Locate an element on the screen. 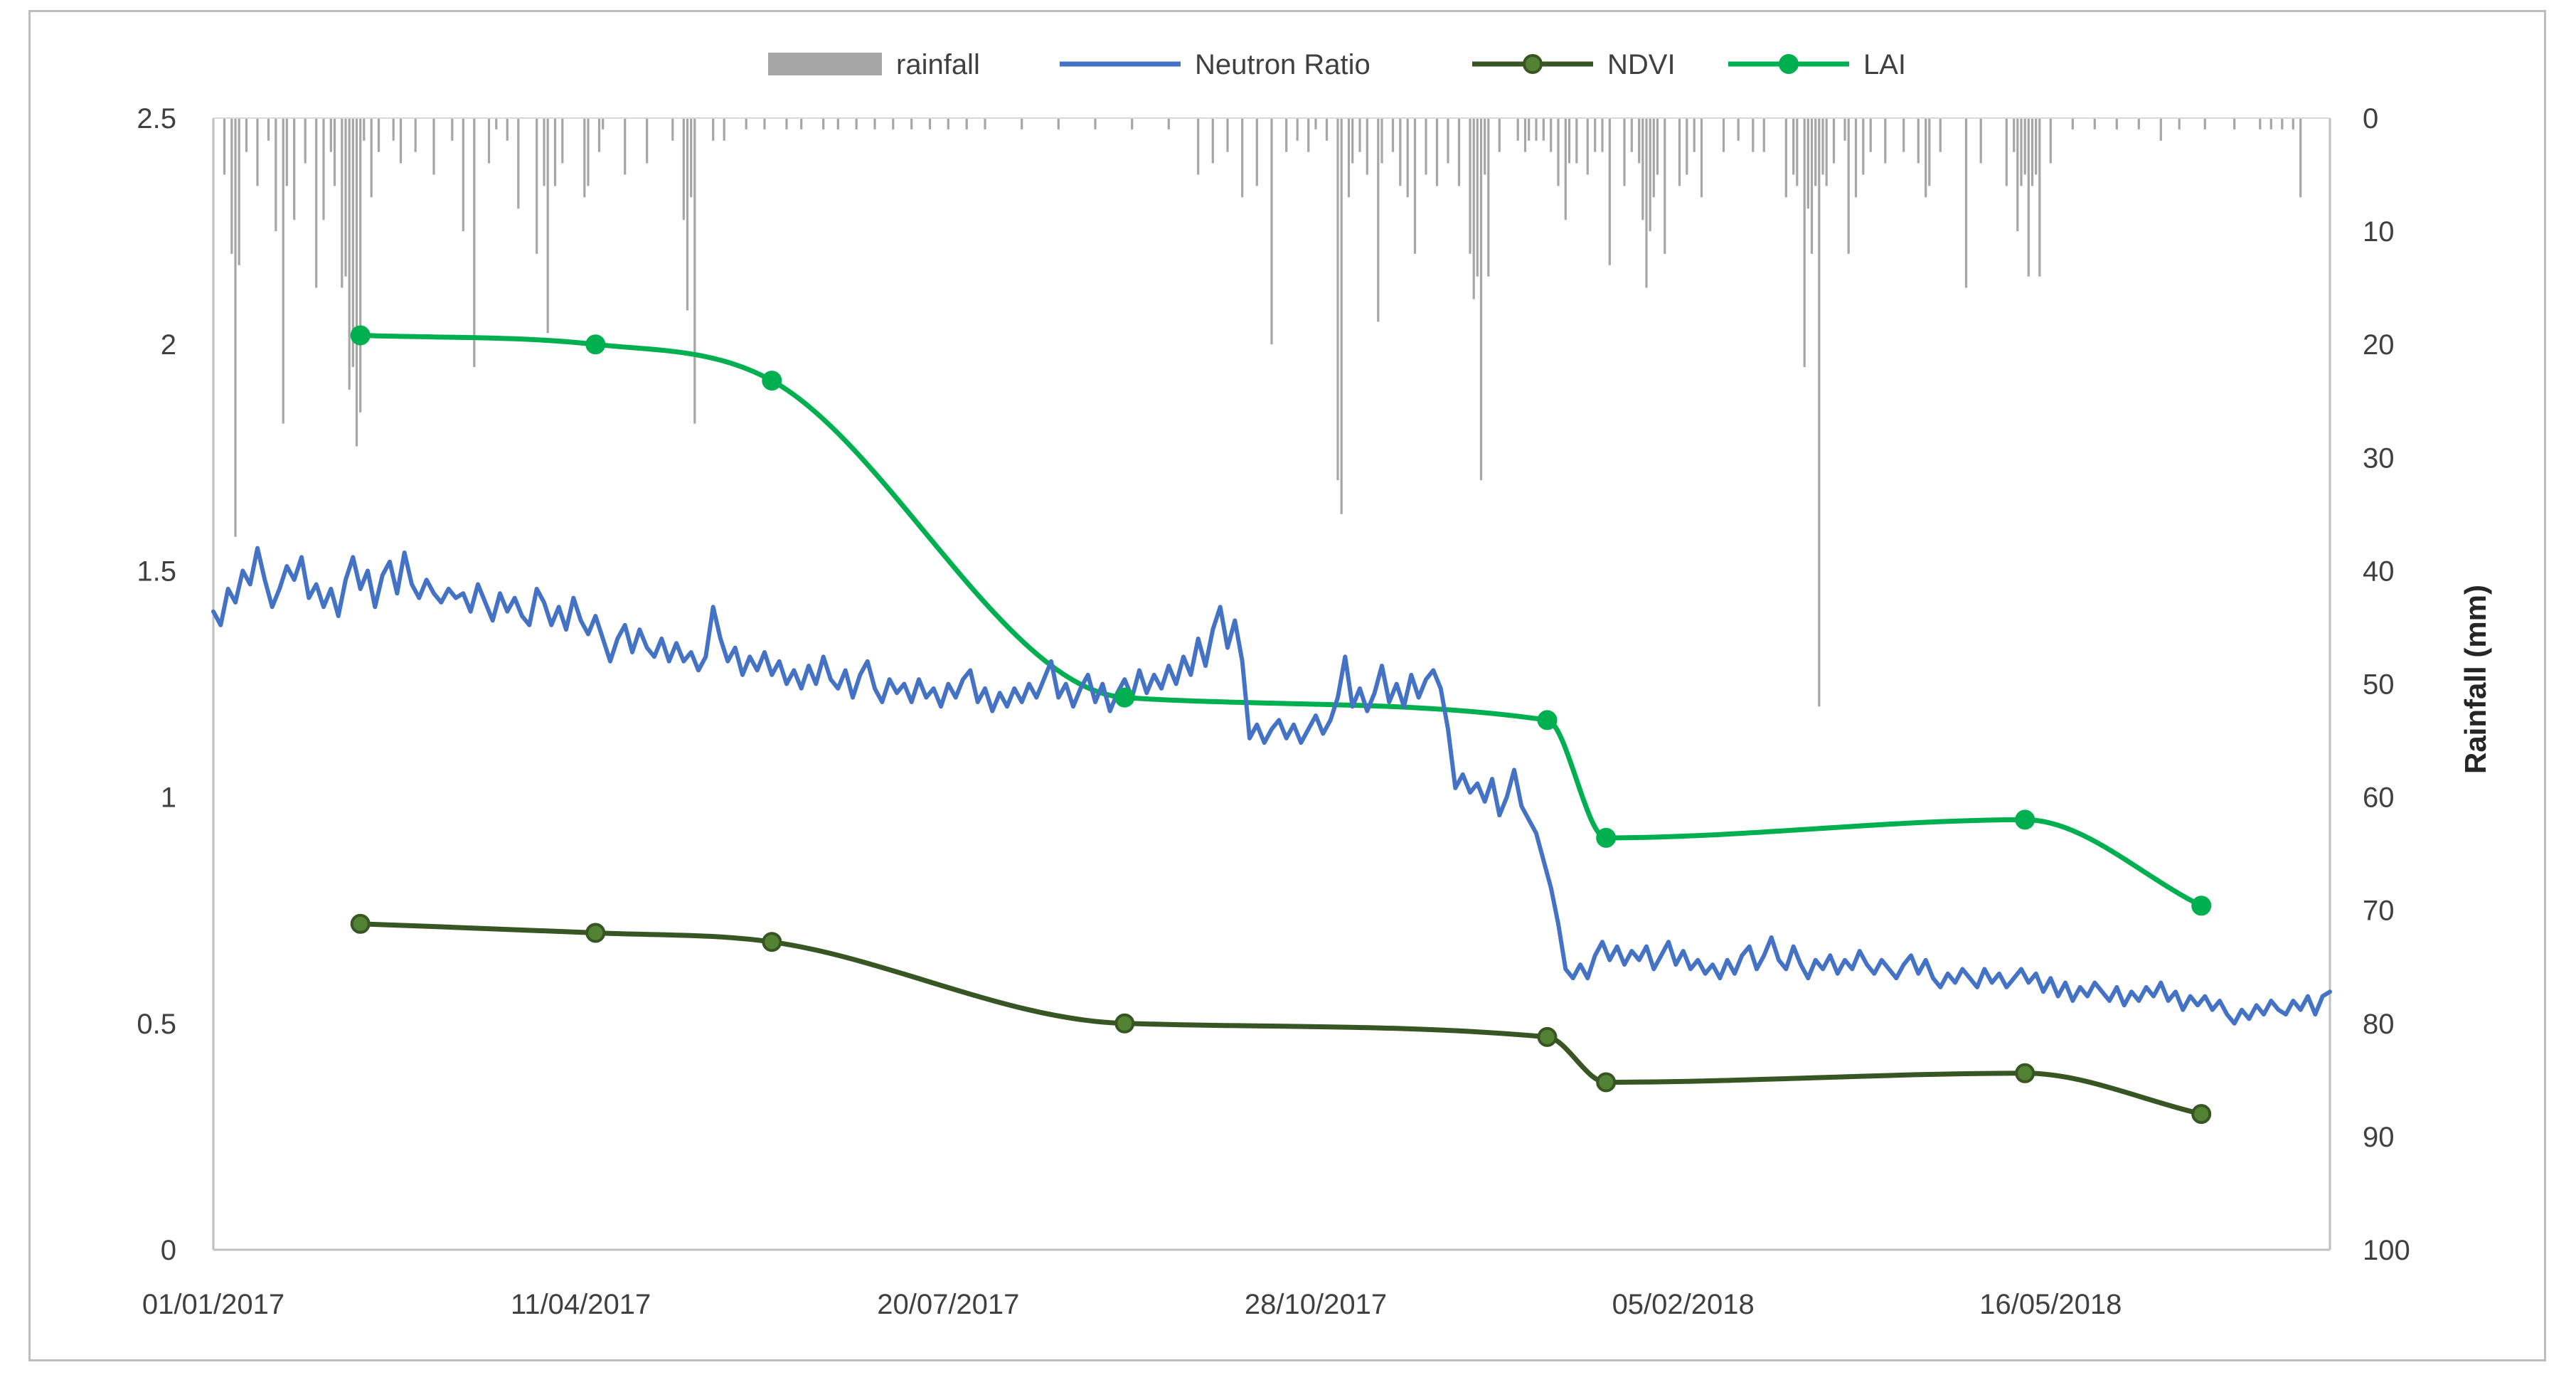 Image resolution: width=2576 pixels, height=1397 pixels. y-left-tick-label: 0 is located at coordinates (168, 1251).